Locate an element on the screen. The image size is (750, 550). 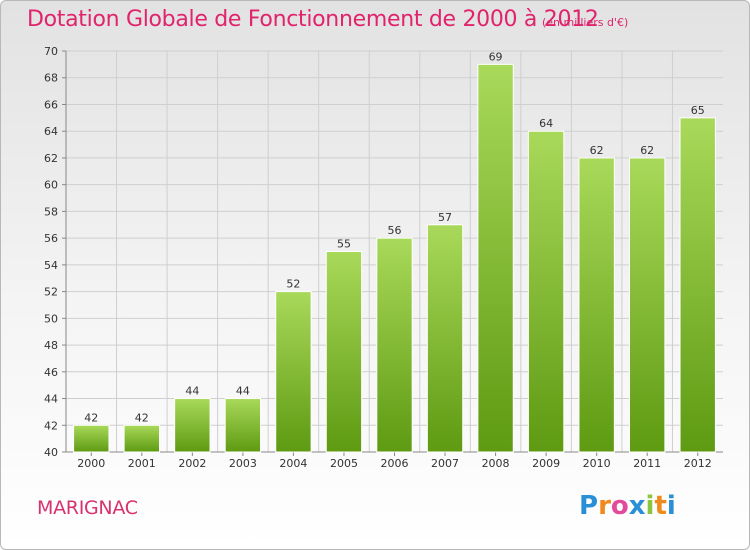
y-tick-label: 70 is located at coordinates (51, 51).